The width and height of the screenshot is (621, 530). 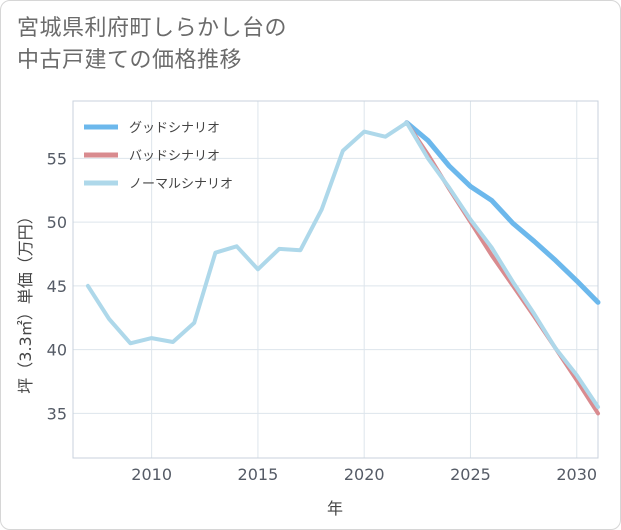 I want to click on y-tick-label: 35, so click(x=57, y=413).